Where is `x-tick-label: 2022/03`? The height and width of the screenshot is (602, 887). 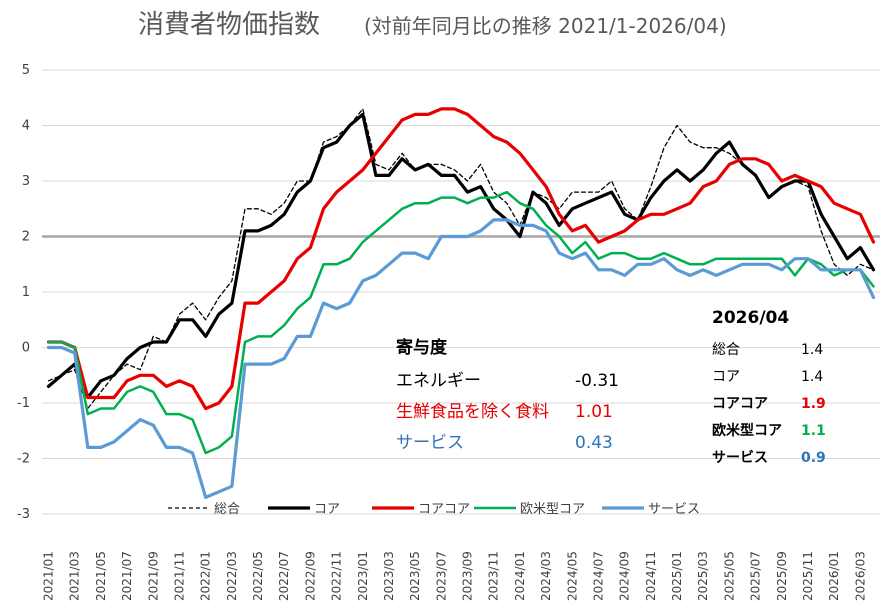
x-tick-label: 2022/03 is located at coordinates (232, 576).